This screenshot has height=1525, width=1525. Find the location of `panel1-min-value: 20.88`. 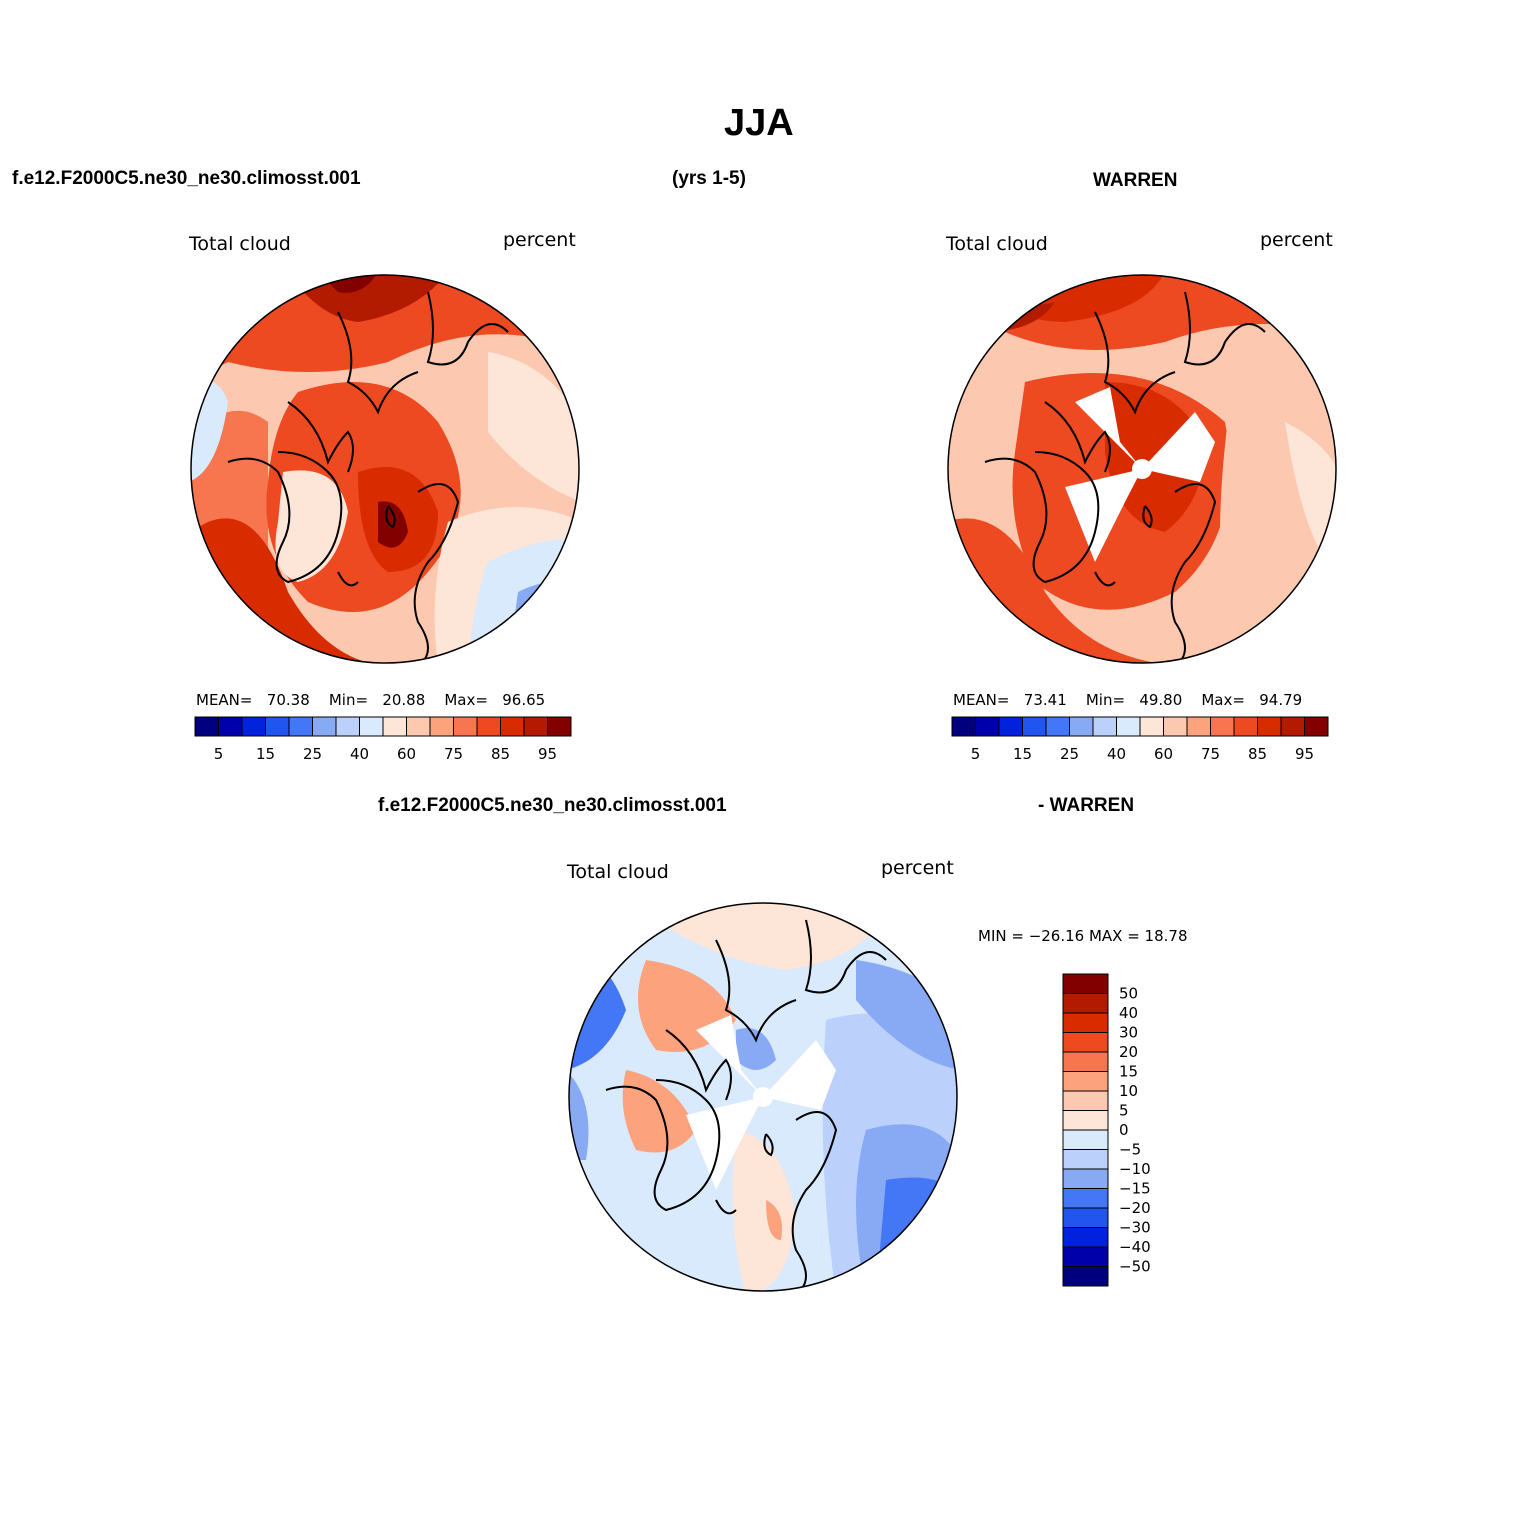

panel1-min-value: 20.88 is located at coordinates (404, 700).